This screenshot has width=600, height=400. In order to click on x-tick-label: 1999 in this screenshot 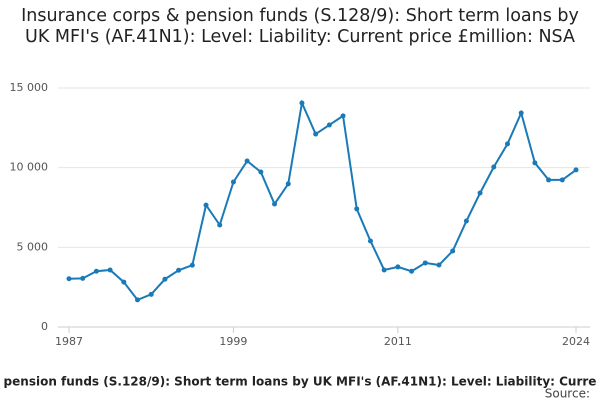, I will do `click(233, 341)`.